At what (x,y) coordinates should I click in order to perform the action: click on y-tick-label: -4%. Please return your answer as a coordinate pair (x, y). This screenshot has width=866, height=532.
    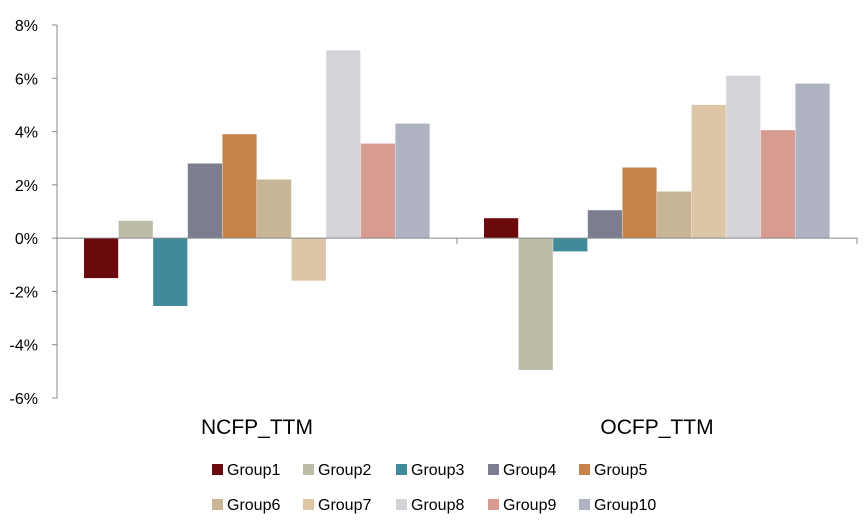
    Looking at the image, I should click on (24, 346).